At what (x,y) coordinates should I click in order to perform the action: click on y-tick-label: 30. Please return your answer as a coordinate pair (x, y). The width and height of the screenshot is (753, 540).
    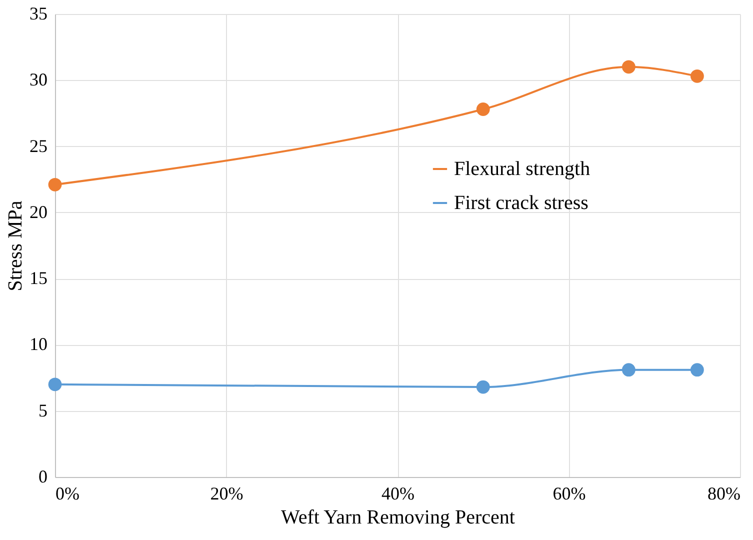
    Looking at the image, I should click on (39, 80).